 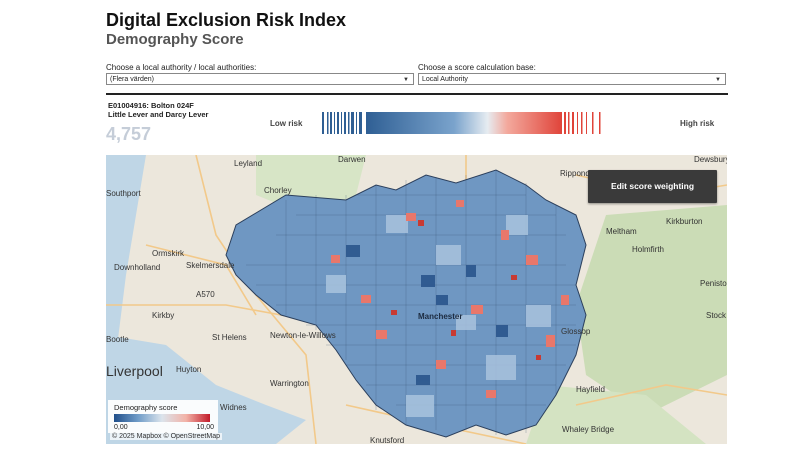 What do you see at coordinates (697, 123) in the screenshot?
I see `high-risk-label: High risk` at bounding box center [697, 123].